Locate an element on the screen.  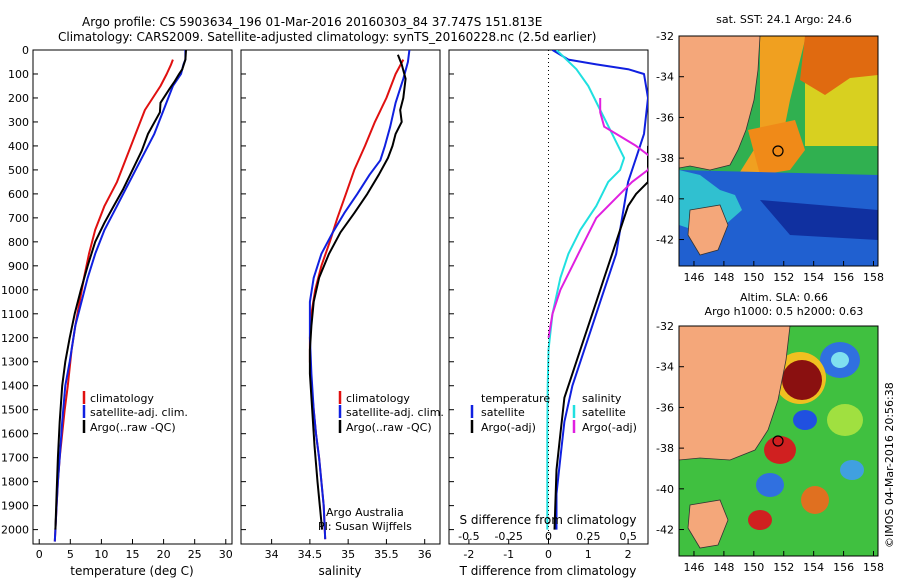
s-tick-label: -0.5 is located at coordinates (468, 536).